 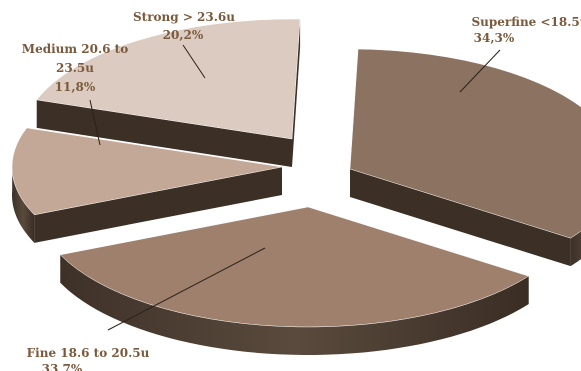 What do you see at coordinates (480, 71) in the screenshot?
I see `leader-line-superfine` at bounding box center [480, 71].